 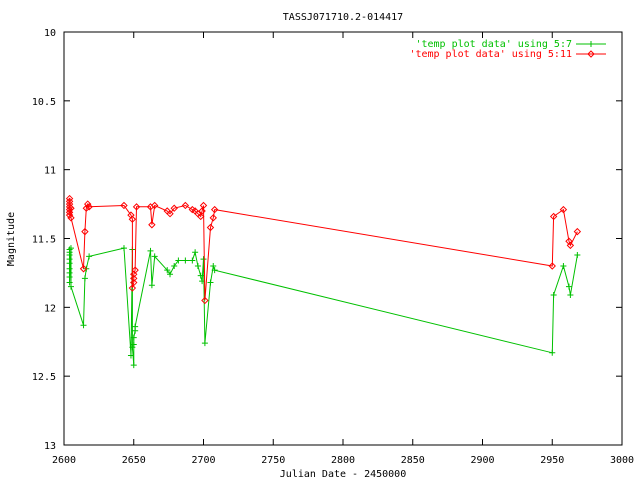 I want to click on y-tick-label: 10, so click(x=50, y=33).